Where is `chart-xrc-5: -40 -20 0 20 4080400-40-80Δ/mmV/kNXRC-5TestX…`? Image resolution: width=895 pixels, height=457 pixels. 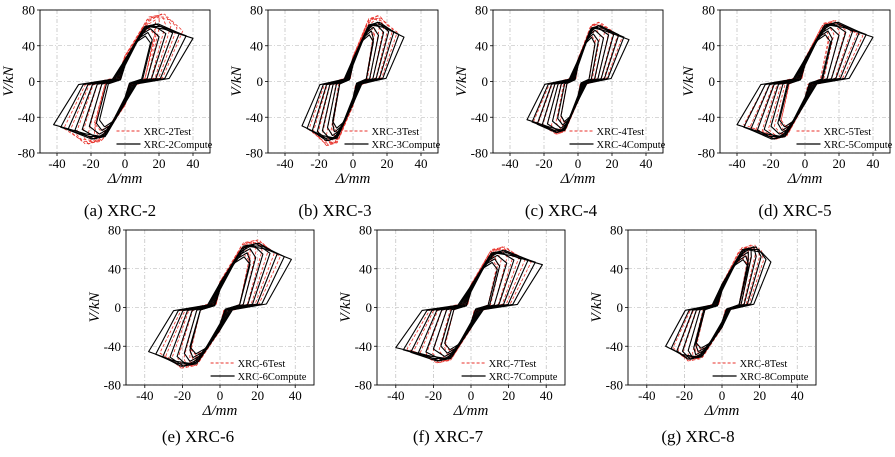 chart-xrc-5: -40 -20 0 20 4080400-40-80Δ/mmV/kNXRC-5TestX… is located at coordinates (787, 95).